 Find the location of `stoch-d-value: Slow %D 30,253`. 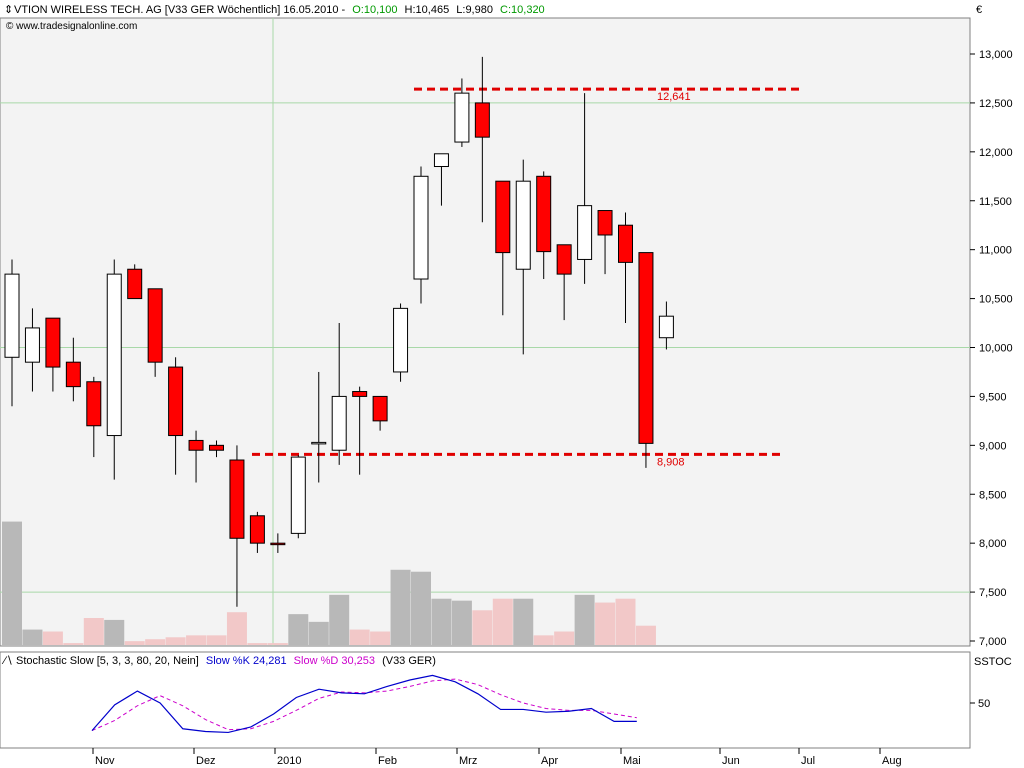

stoch-d-value: Slow %D 30,253 is located at coordinates (334, 661).